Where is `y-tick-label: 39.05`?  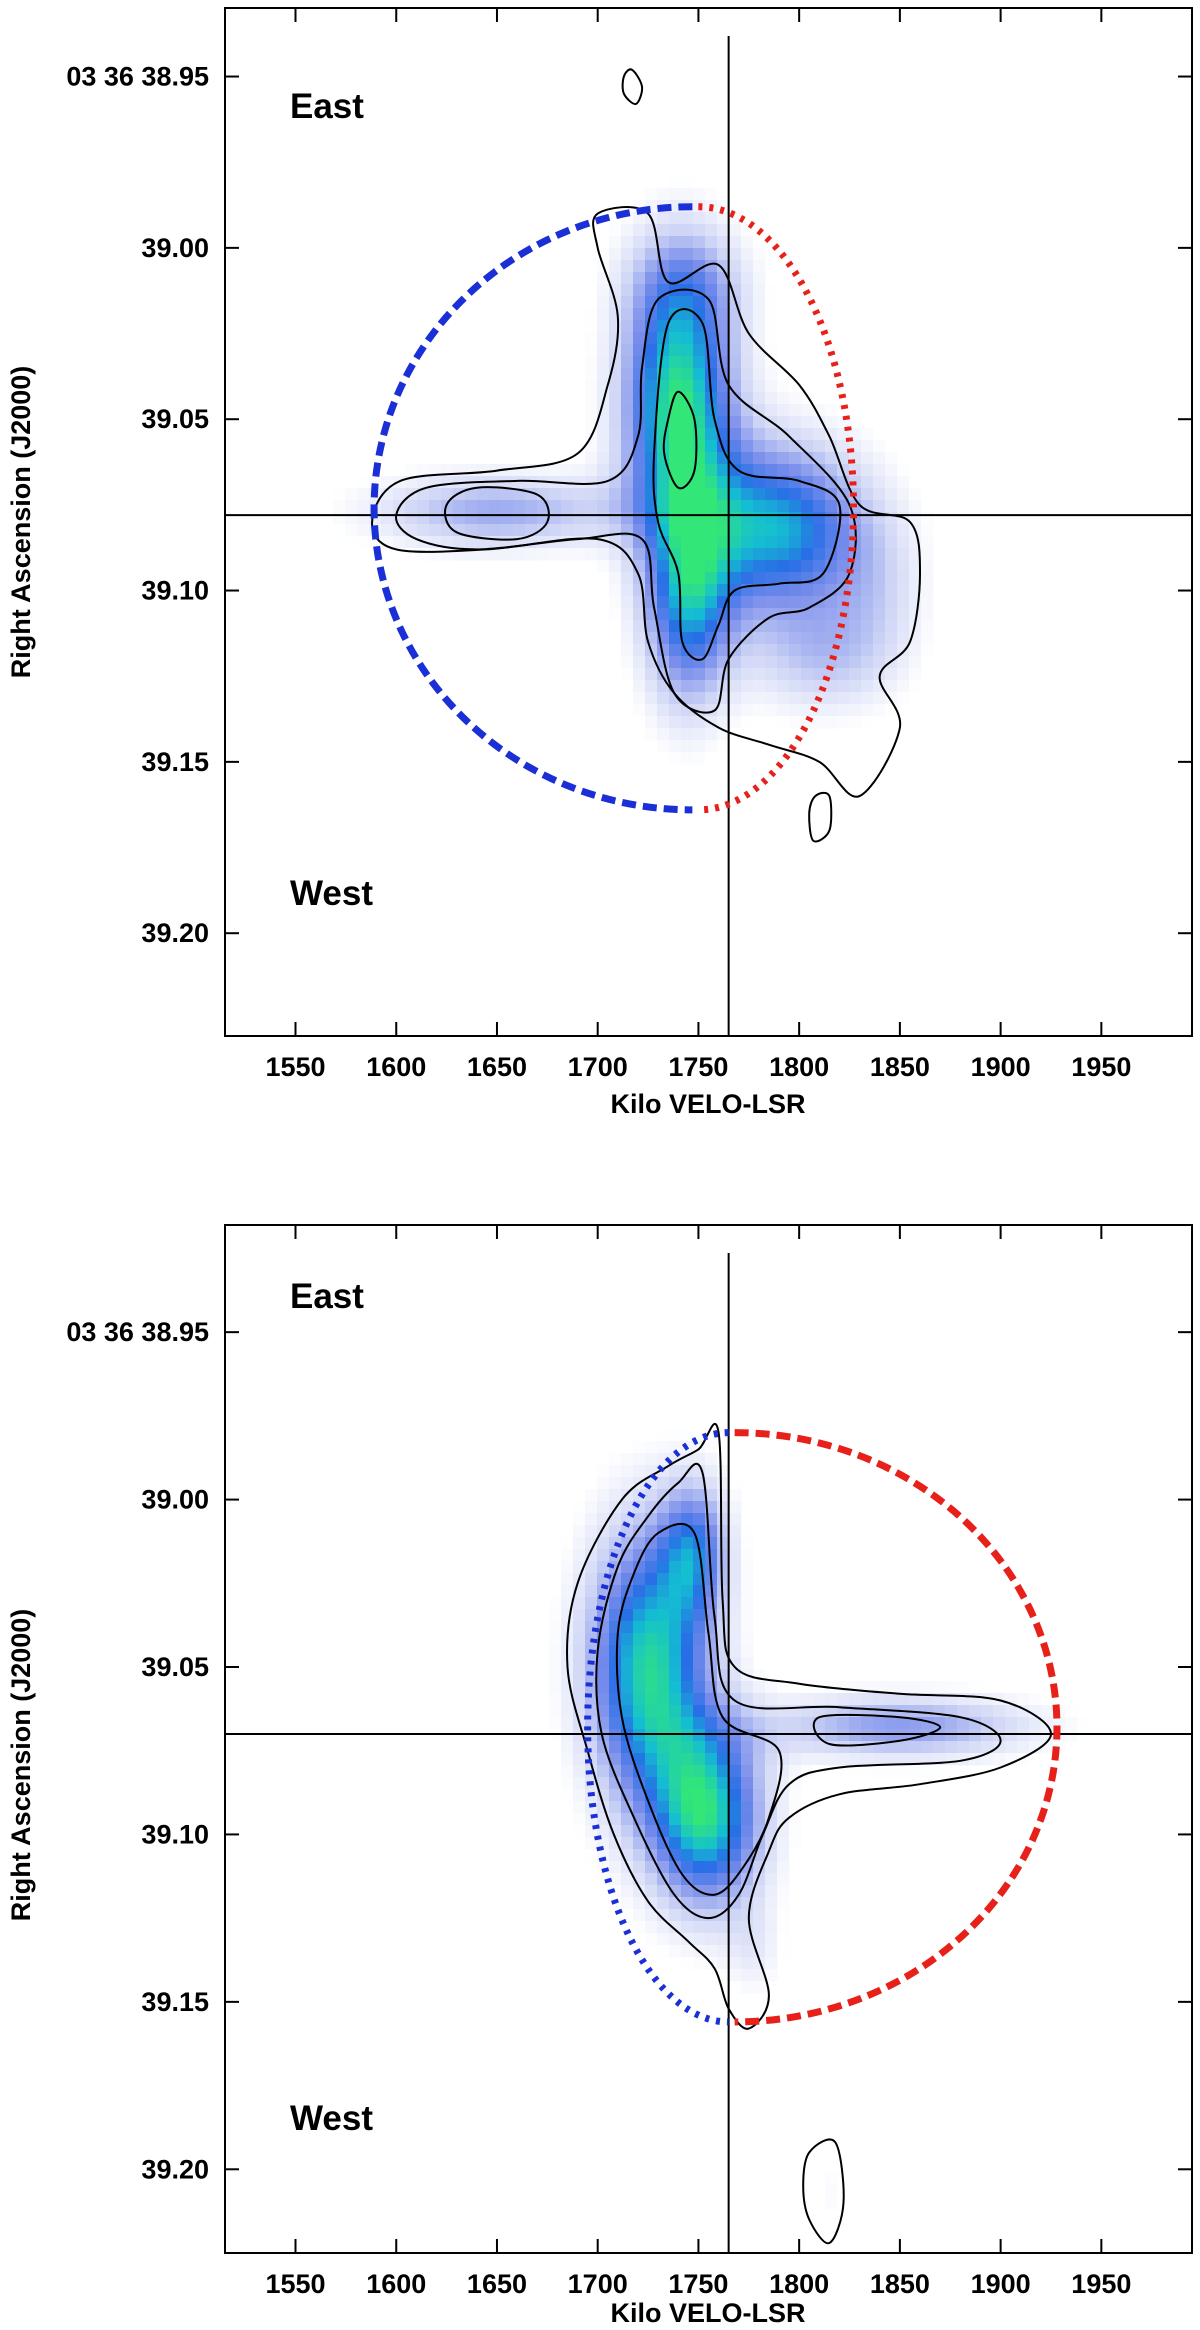
y-tick-label: 39.05 is located at coordinates (175, 1667).